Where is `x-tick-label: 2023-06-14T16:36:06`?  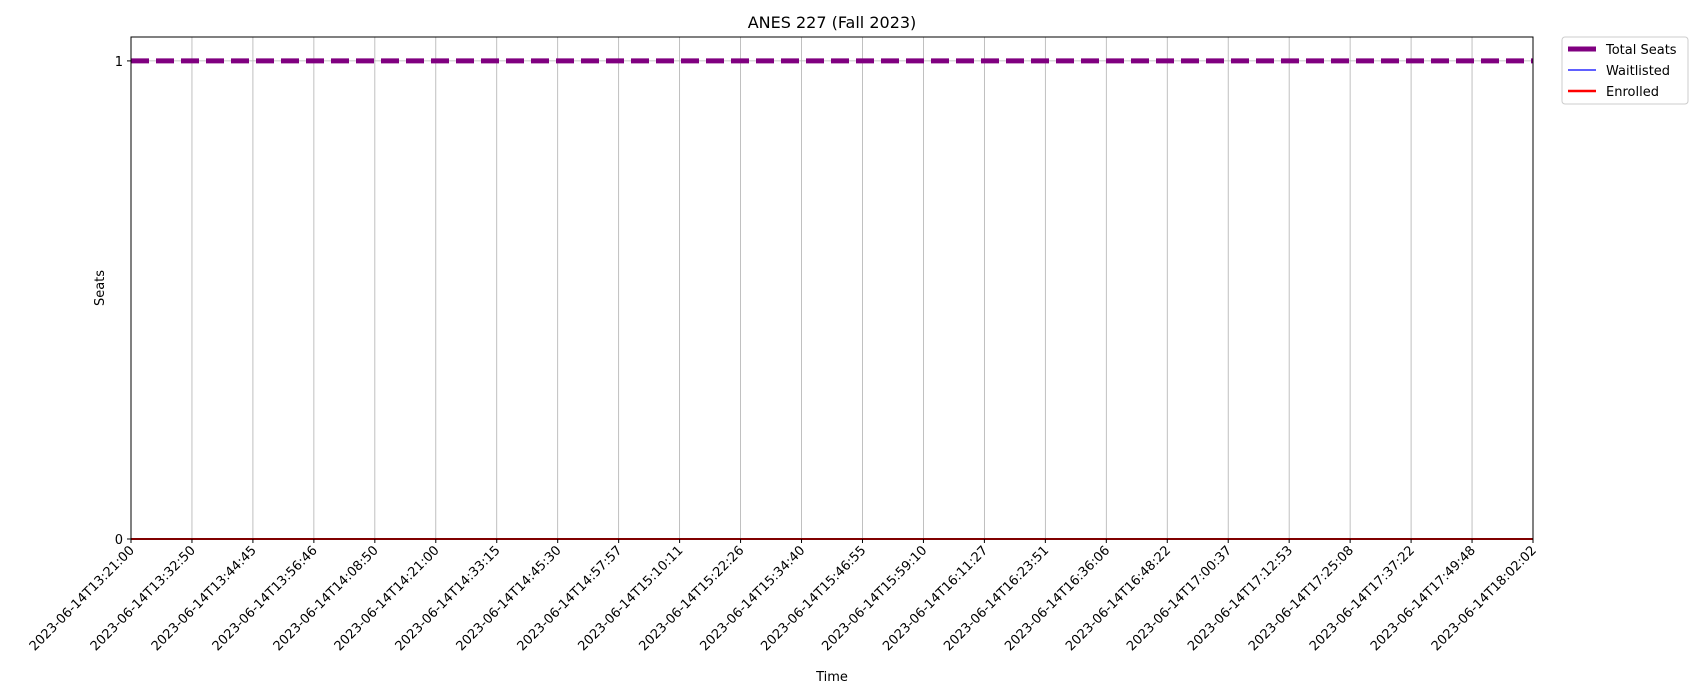 x-tick-label: 2023-06-14T16:36:06 is located at coordinates (1057, 598).